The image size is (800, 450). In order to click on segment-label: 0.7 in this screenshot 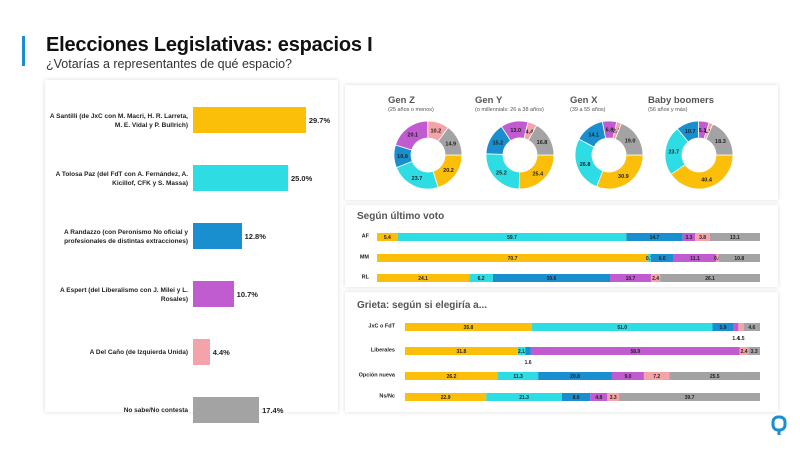, I will do `click(649, 259)`.